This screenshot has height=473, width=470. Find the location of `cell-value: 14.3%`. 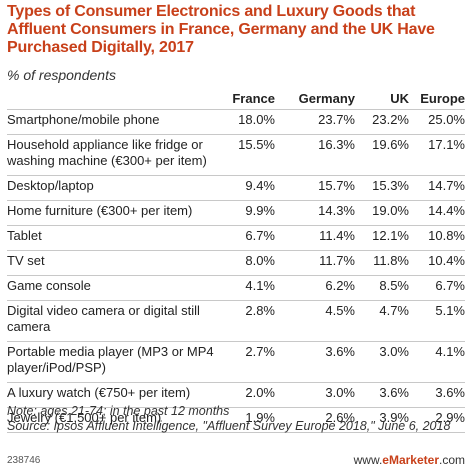

cell-value: 14.3% is located at coordinates (315, 213).